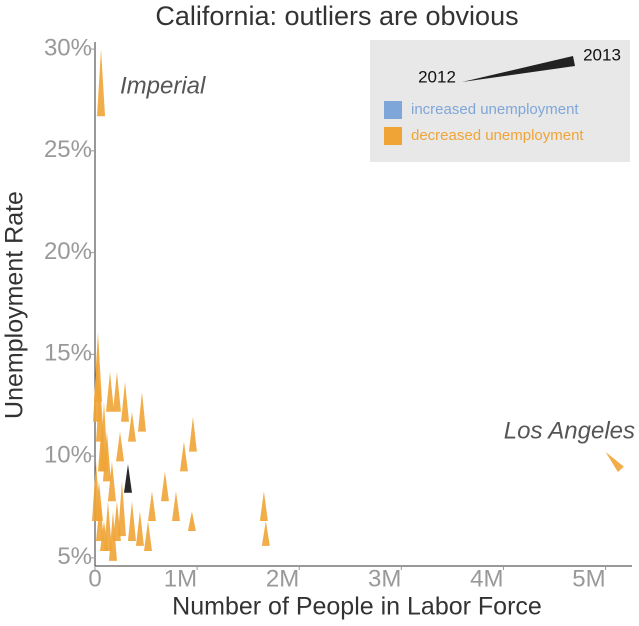 The width and height of the screenshot is (639, 626). I want to click on chart-title: California: outliers are obvious, so click(336, 16).